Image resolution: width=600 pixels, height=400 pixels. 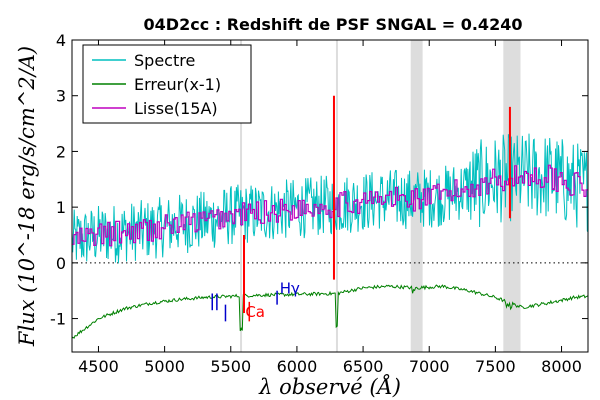 I want to click on x-tick-label-6: 7500, so click(x=495, y=366).